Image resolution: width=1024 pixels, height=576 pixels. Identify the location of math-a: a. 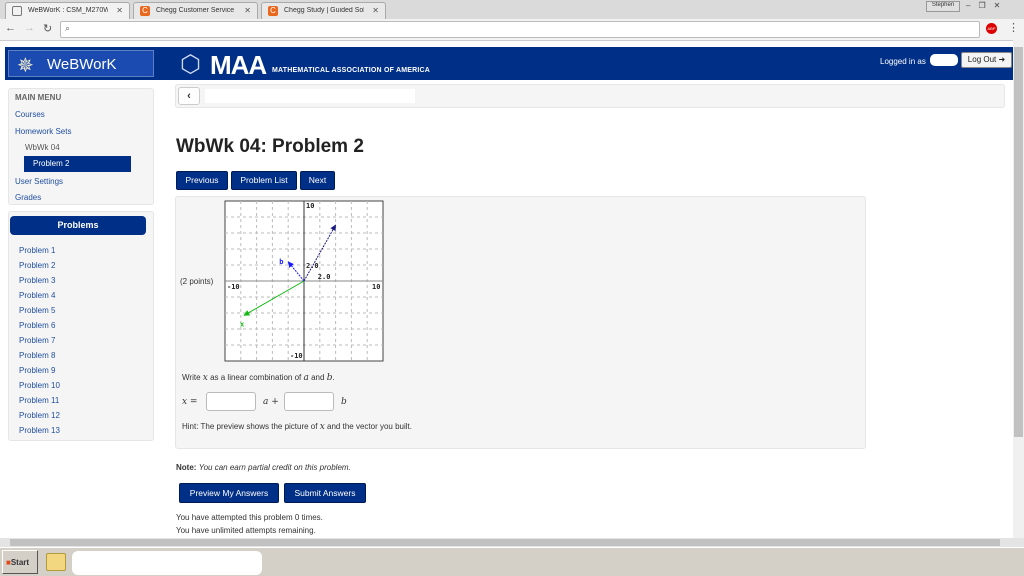
(306, 378).